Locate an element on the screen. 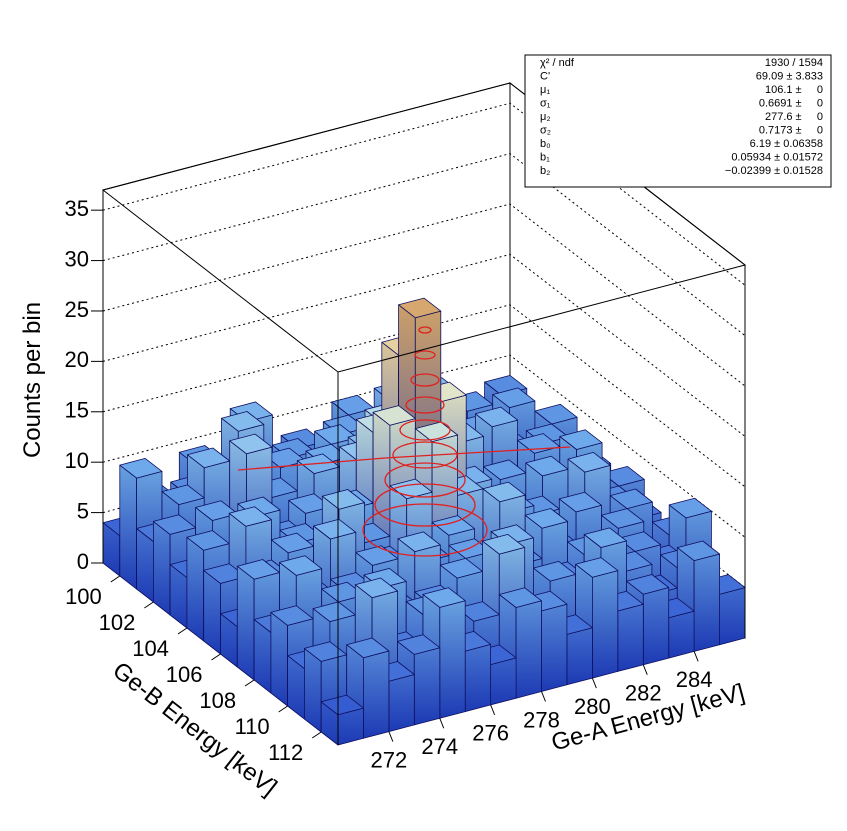 The image size is (847, 831). stat-label: μ₂ is located at coordinates (545, 117).